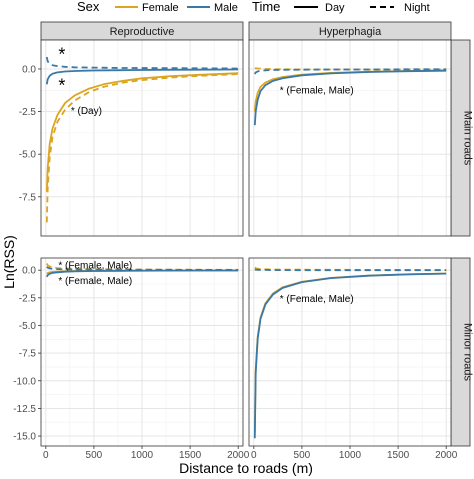 This screenshot has height=479, width=474. Describe the element at coordinates (142, 32) in the screenshot. I see `facet-label-reproductive: Reproductive` at that location.